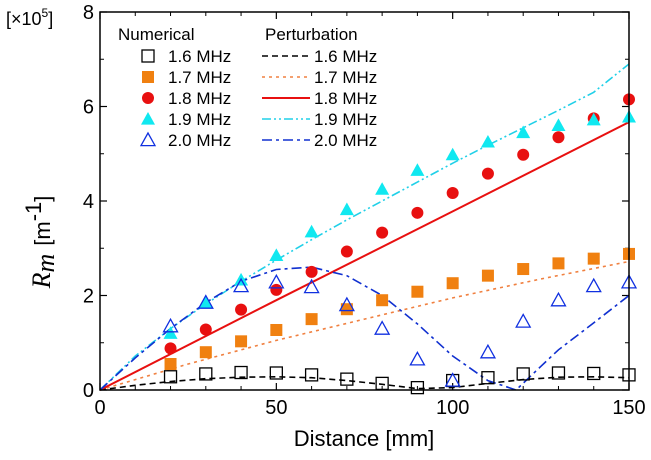  Describe the element at coordinates (276, 408) in the screenshot. I see `x-tick-label: 50` at that location.